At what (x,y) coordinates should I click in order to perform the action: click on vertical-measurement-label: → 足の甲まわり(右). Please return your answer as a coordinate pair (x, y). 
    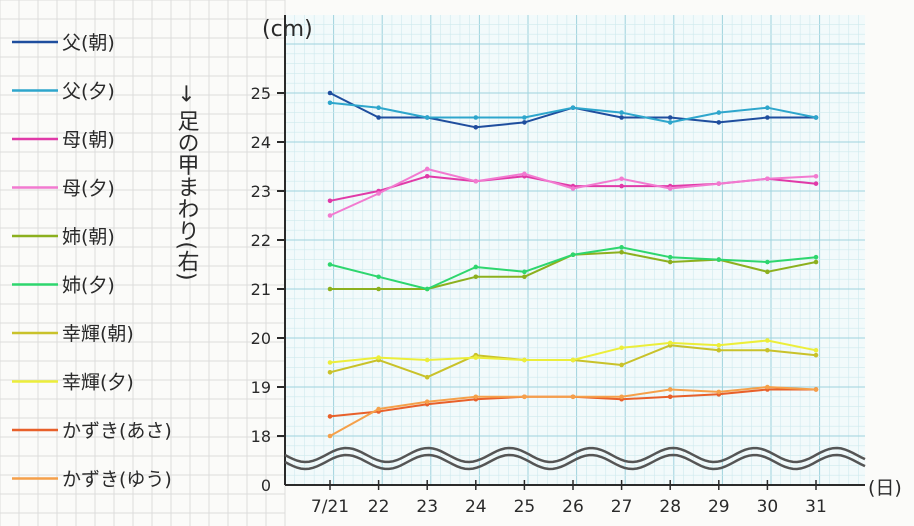
    Looking at the image, I should click on (187, 182).